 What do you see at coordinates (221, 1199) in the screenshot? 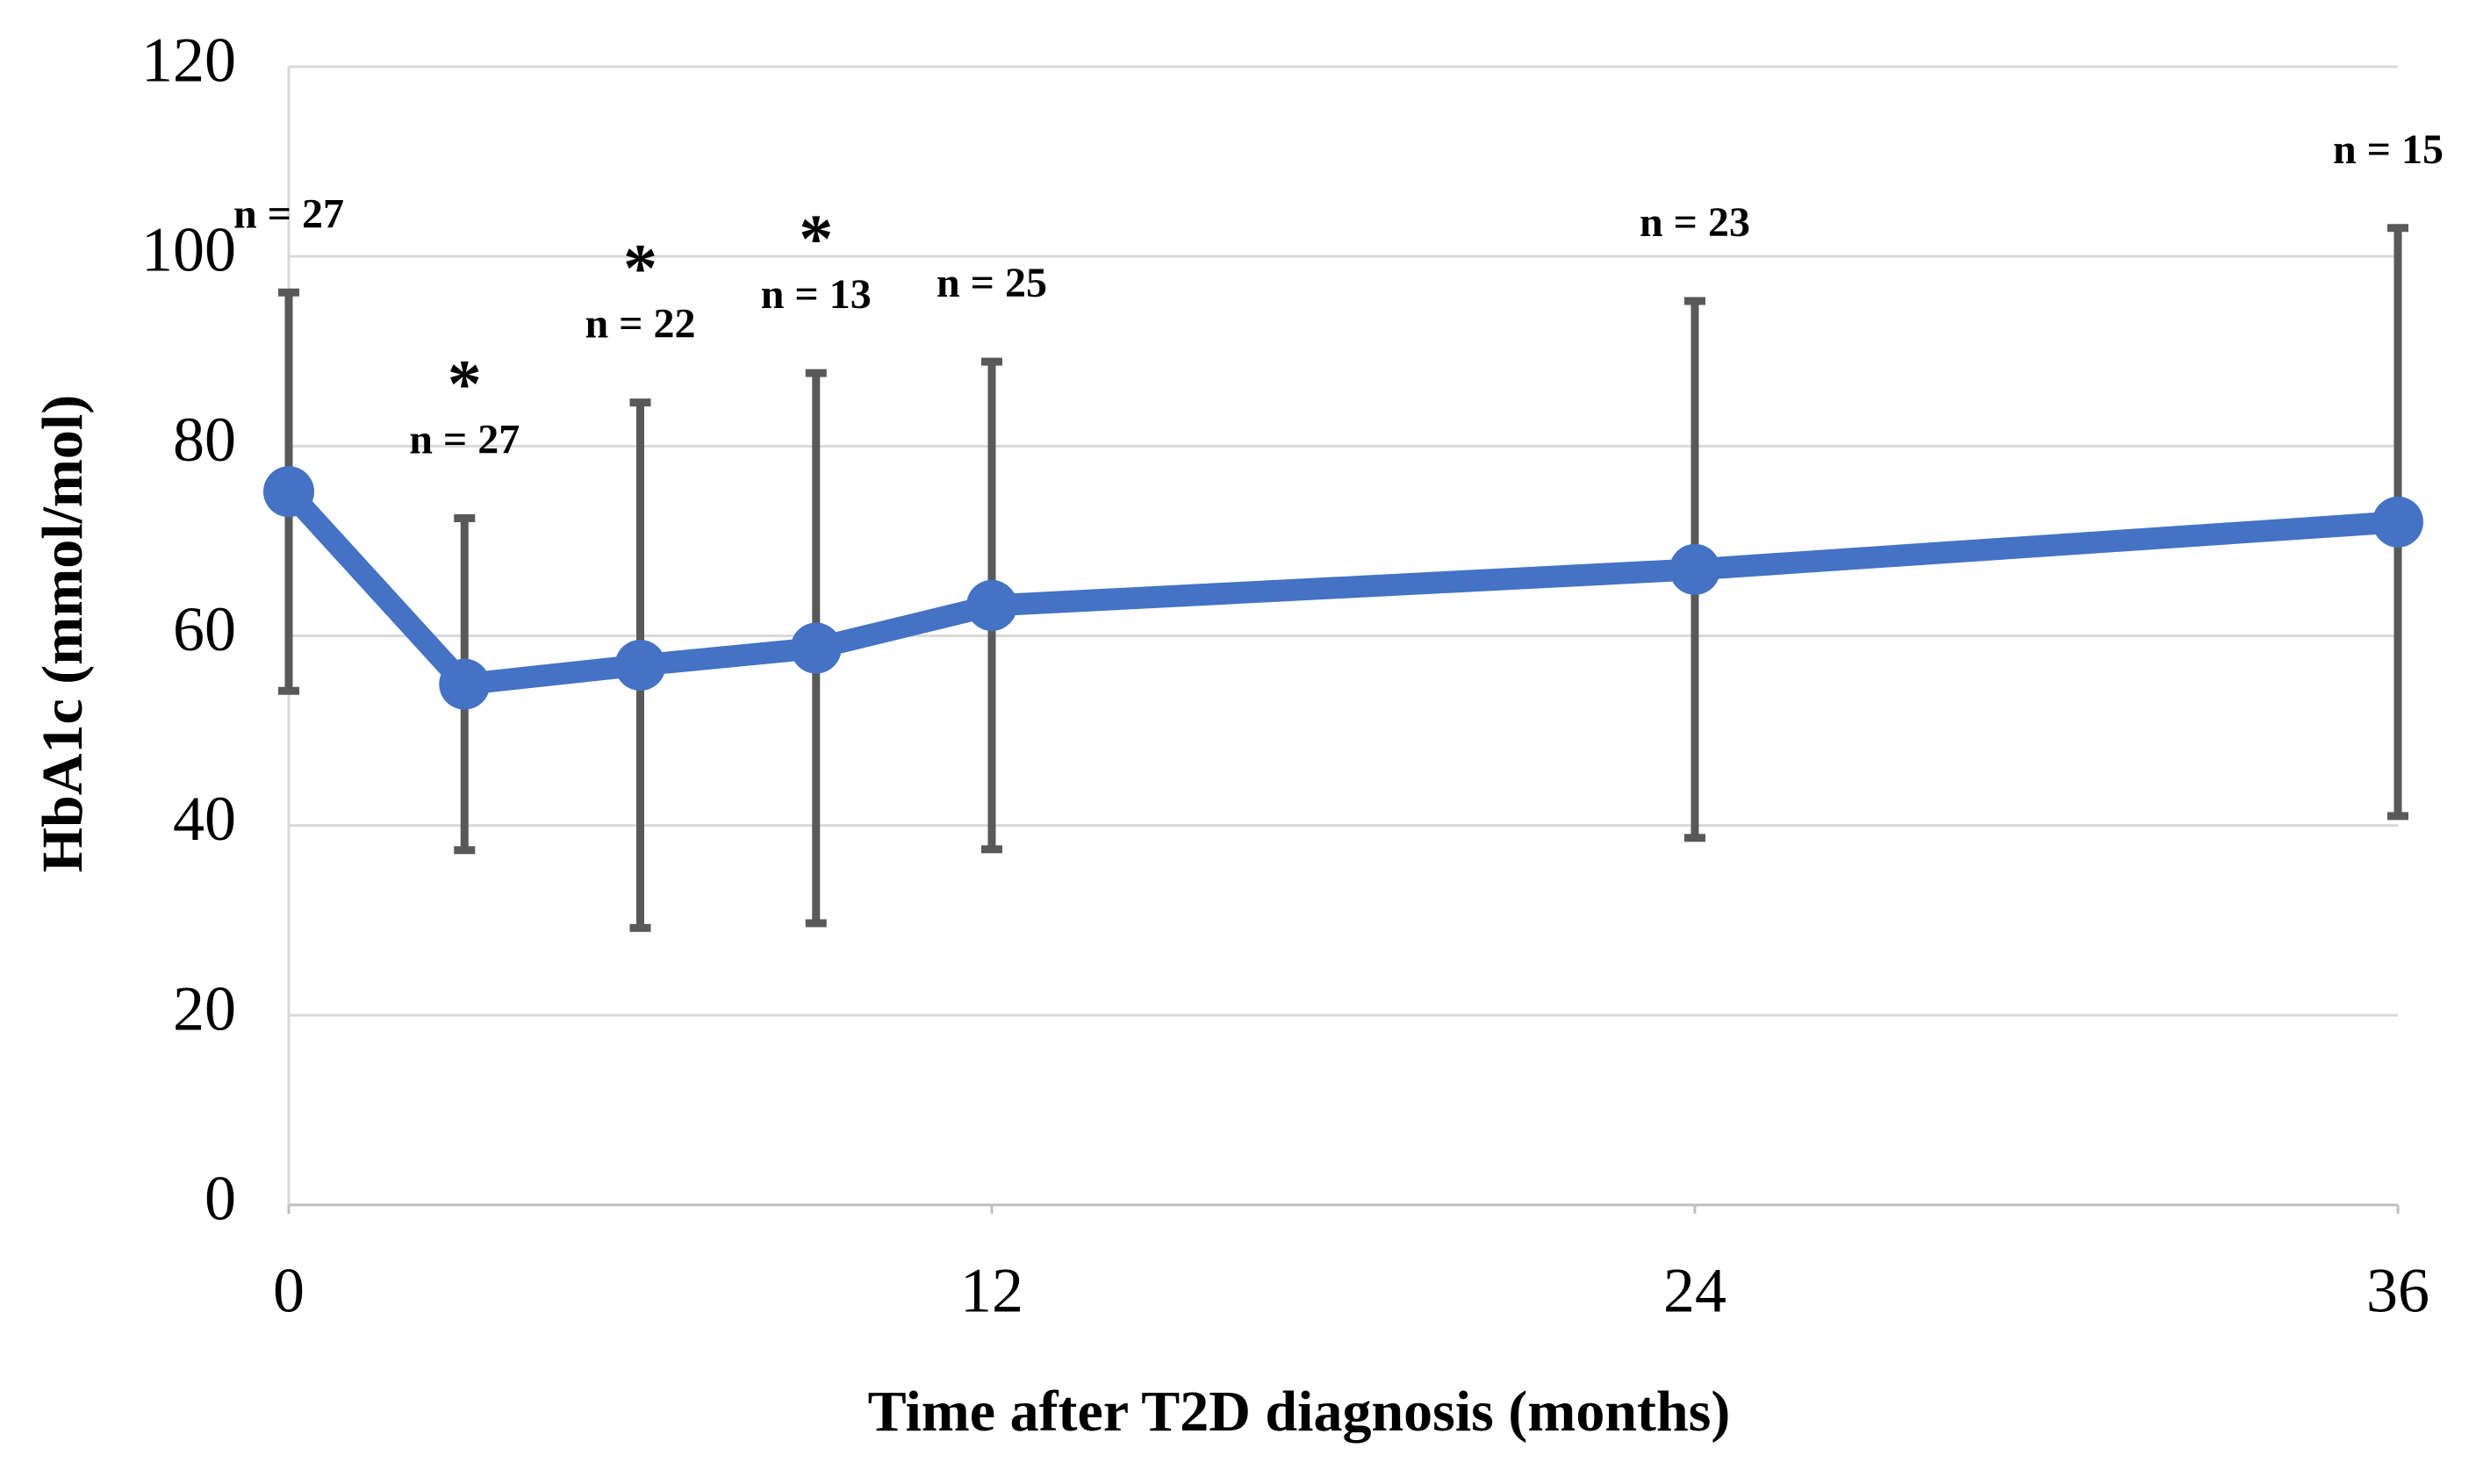
I see `y-tick-label: 0` at bounding box center [221, 1199].